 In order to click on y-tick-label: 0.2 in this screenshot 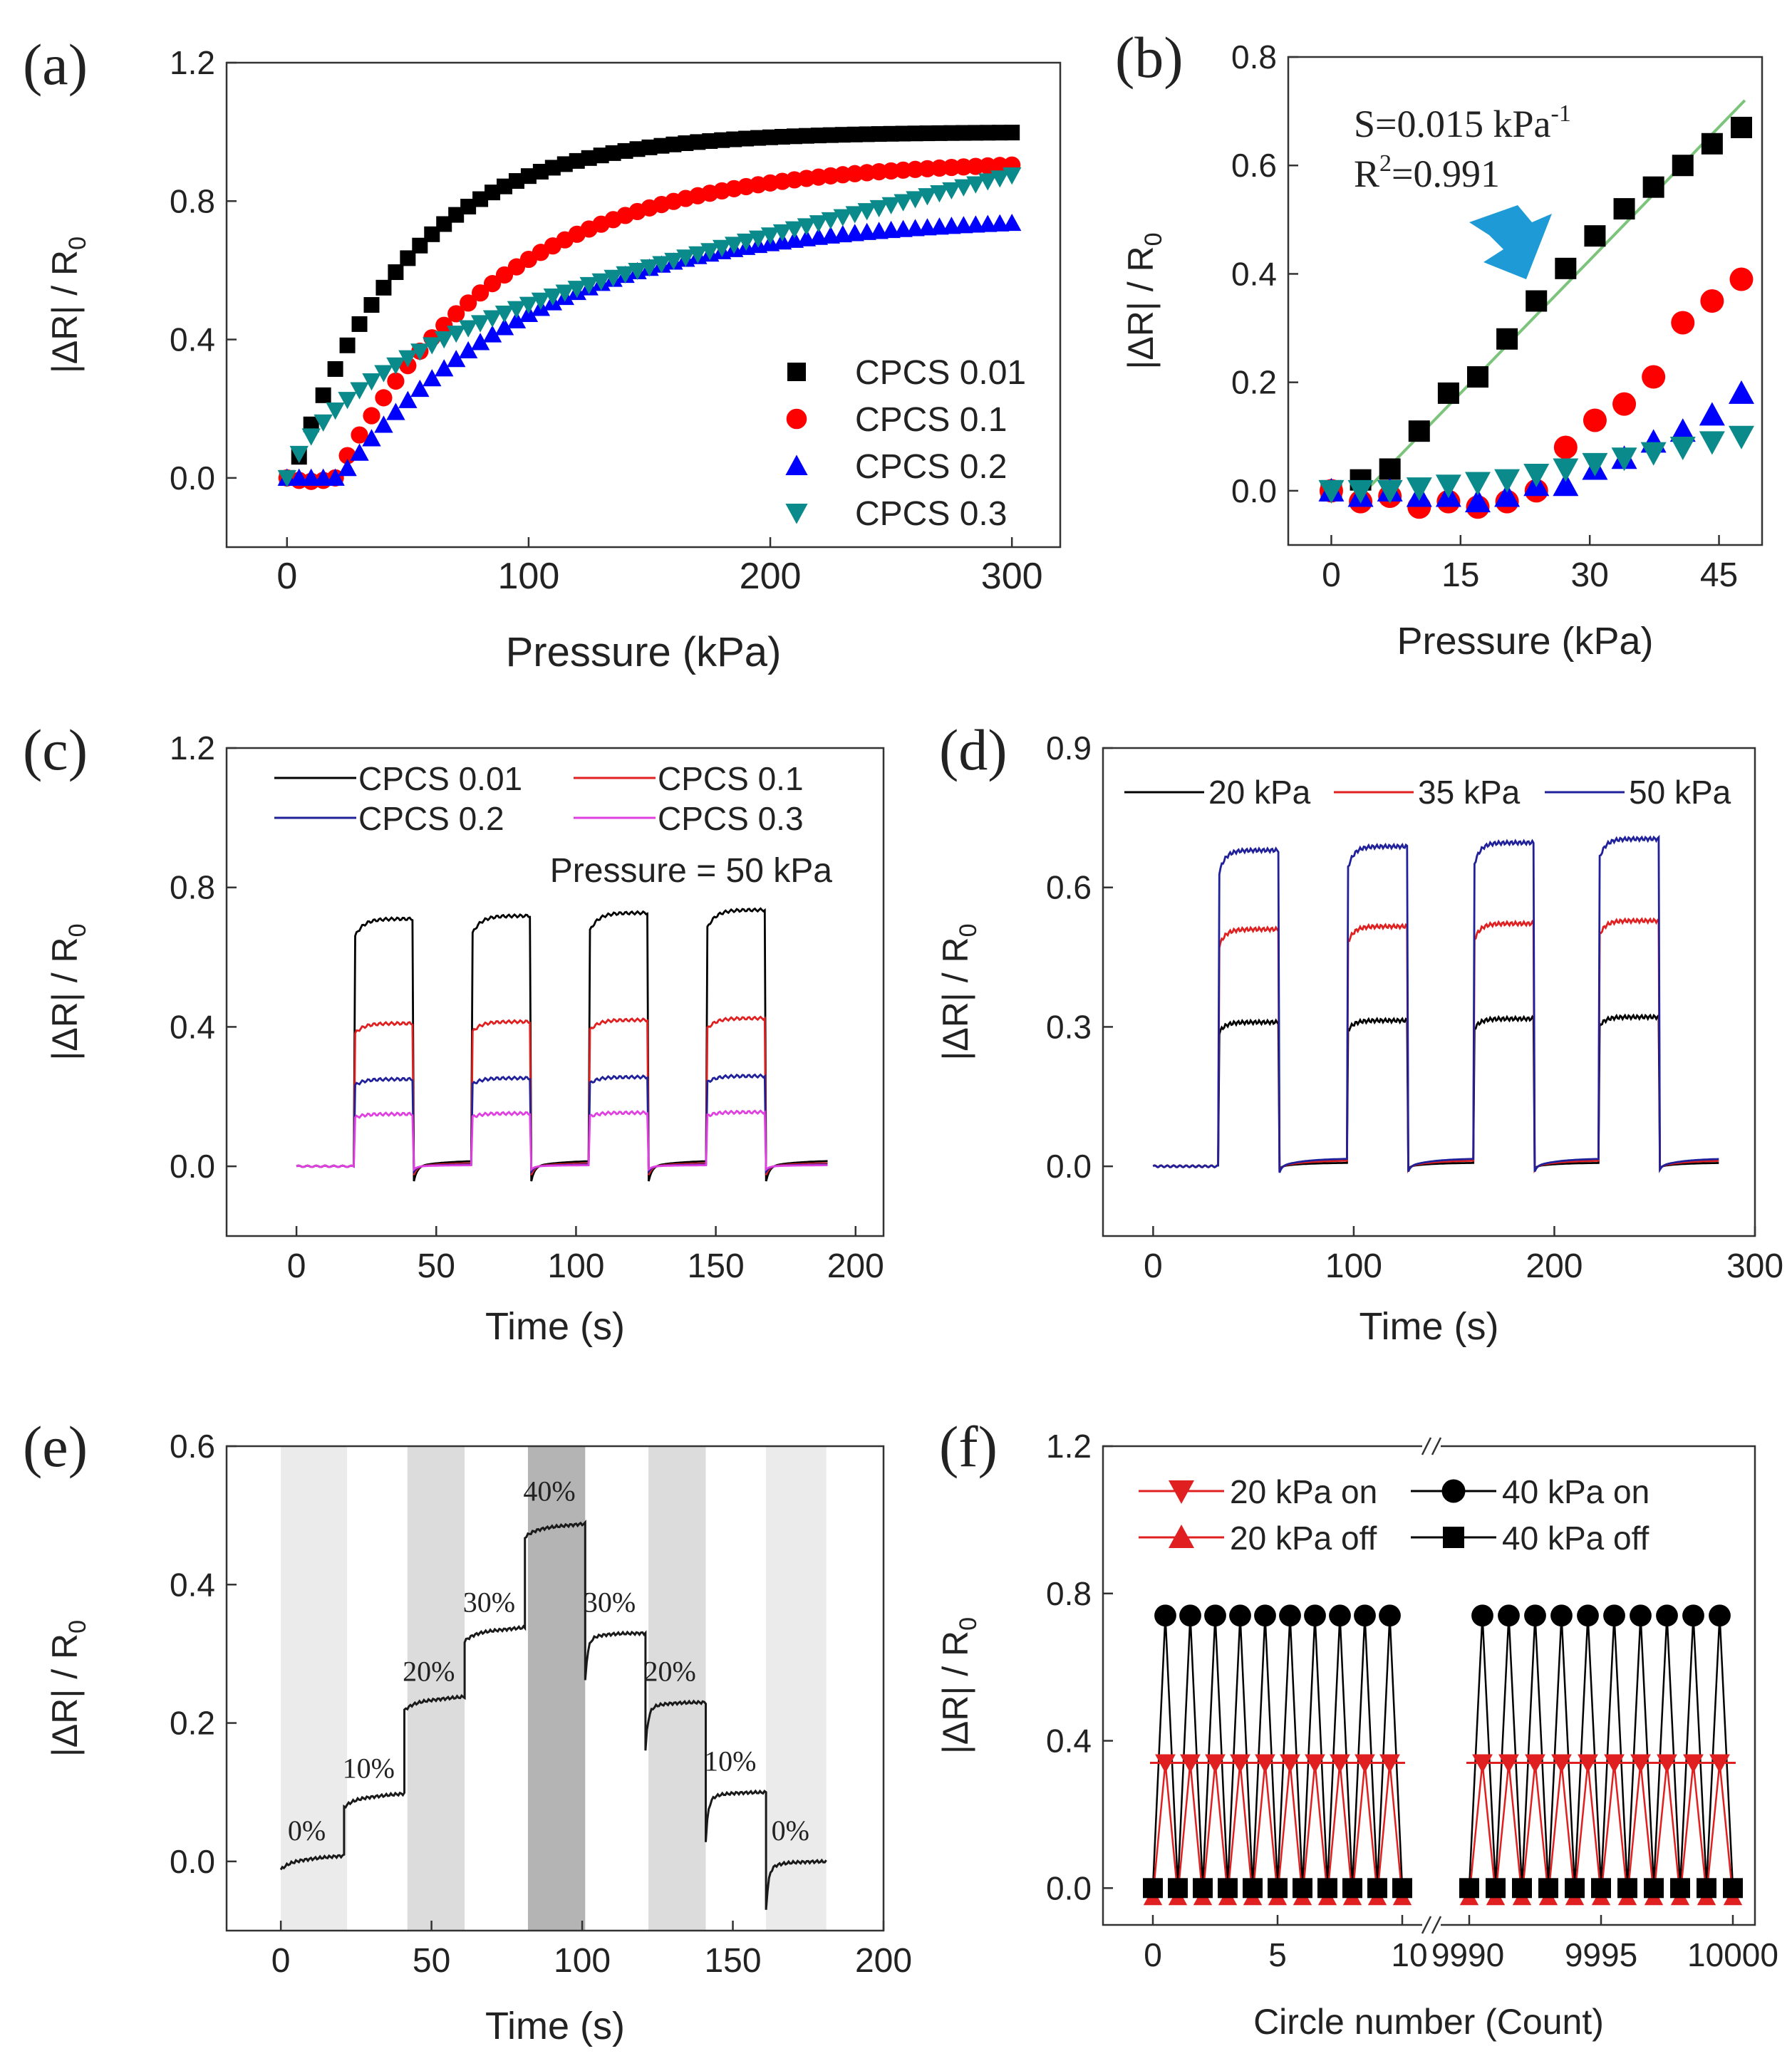, I will do `click(1254, 382)`.